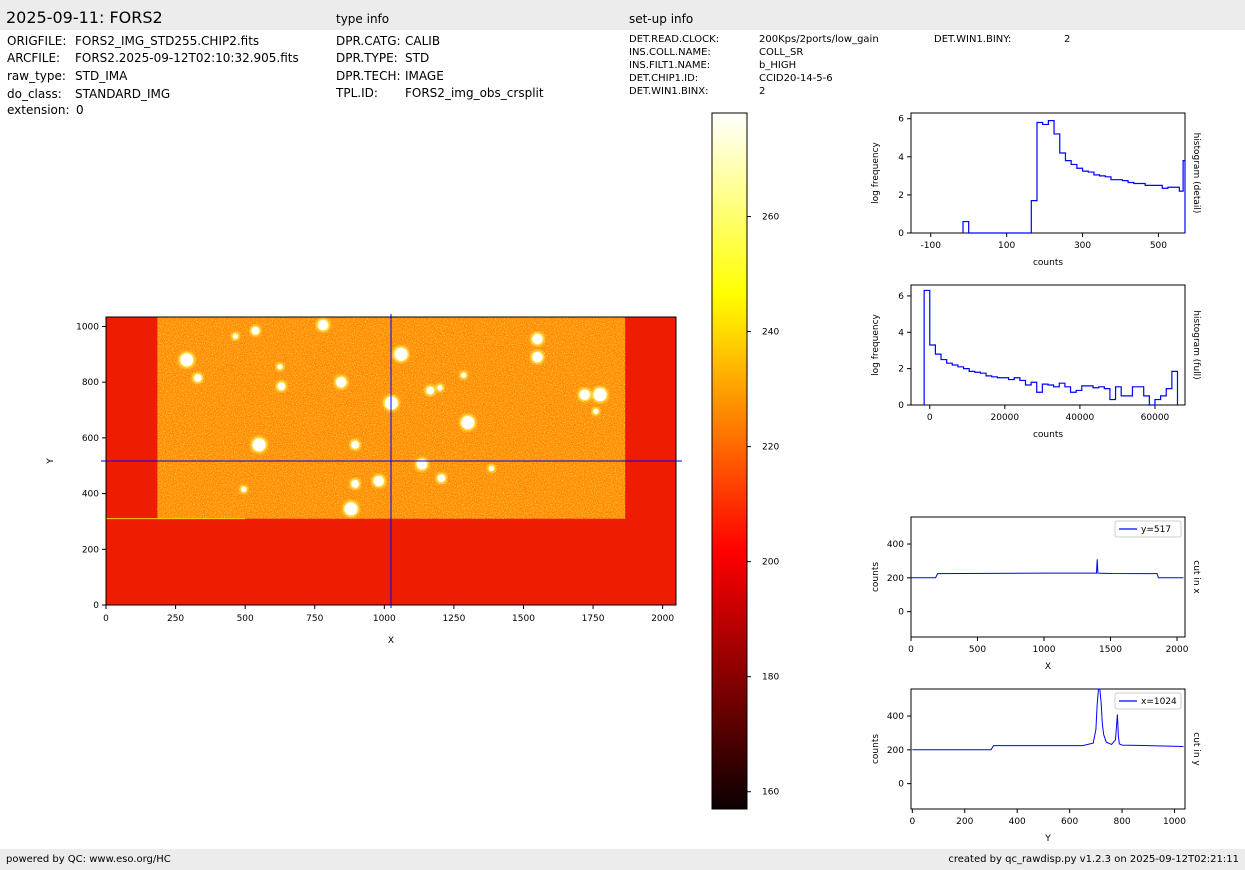  What do you see at coordinates (770, 678) in the screenshot?
I see `colorbar-tick-label: 180` at bounding box center [770, 678].